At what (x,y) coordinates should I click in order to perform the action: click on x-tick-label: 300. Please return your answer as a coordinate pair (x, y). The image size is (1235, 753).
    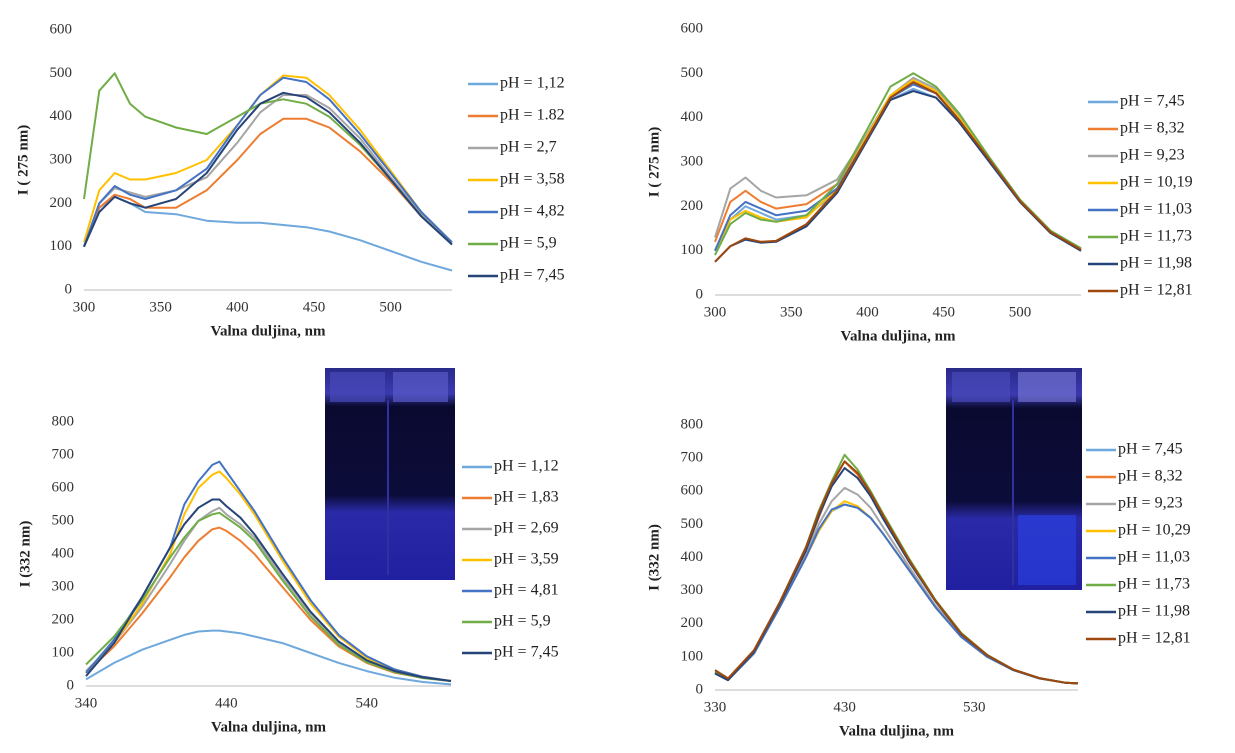
    Looking at the image, I should click on (84, 307).